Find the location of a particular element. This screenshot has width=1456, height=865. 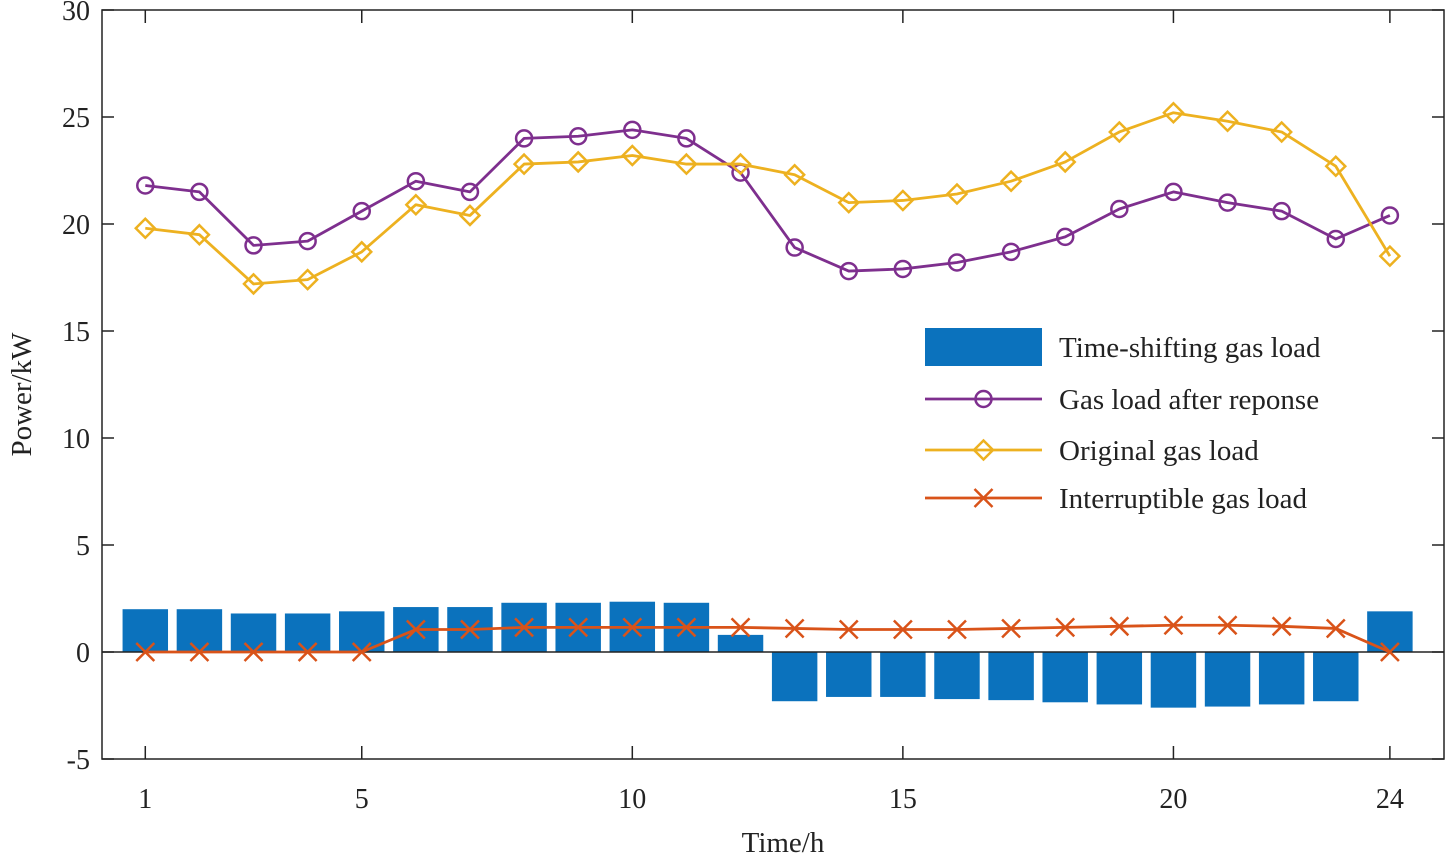

legend-swatch-time-shifting-gas-load is located at coordinates (983, 347).